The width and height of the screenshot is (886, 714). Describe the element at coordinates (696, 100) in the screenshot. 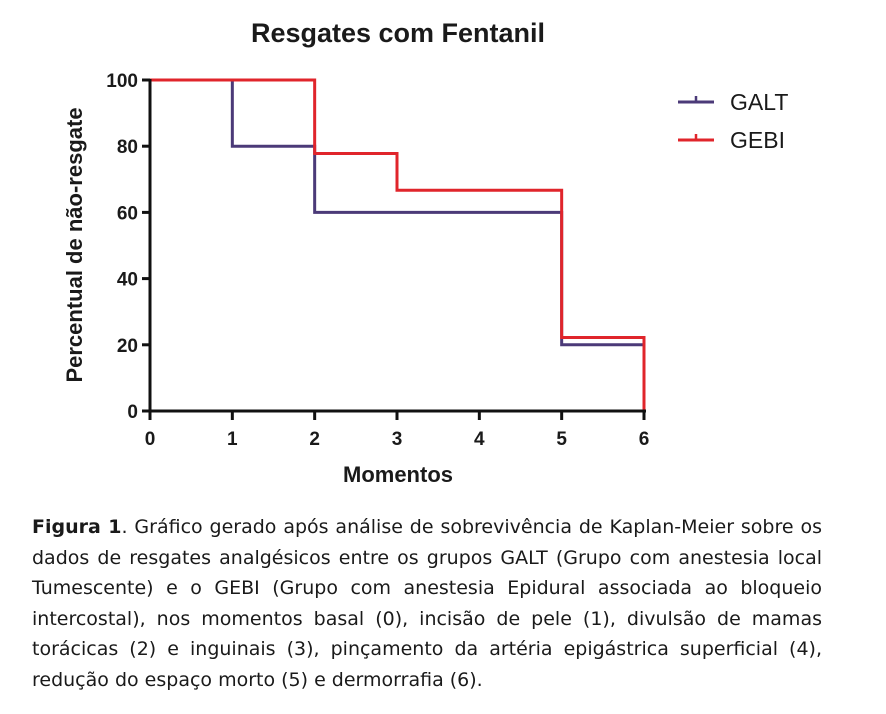

I see `legend-swatch-galt` at that location.